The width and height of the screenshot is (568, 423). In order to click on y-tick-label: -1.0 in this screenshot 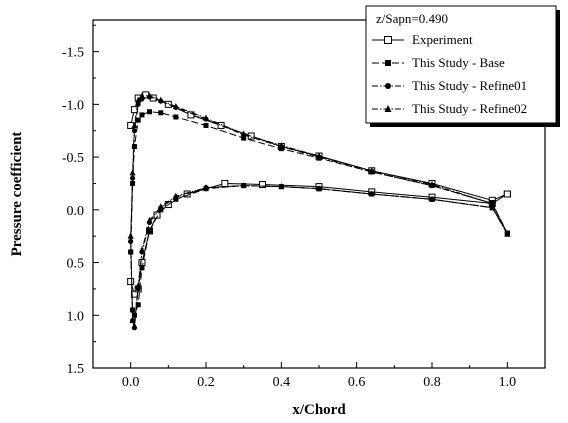, I will do `click(73, 105)`.